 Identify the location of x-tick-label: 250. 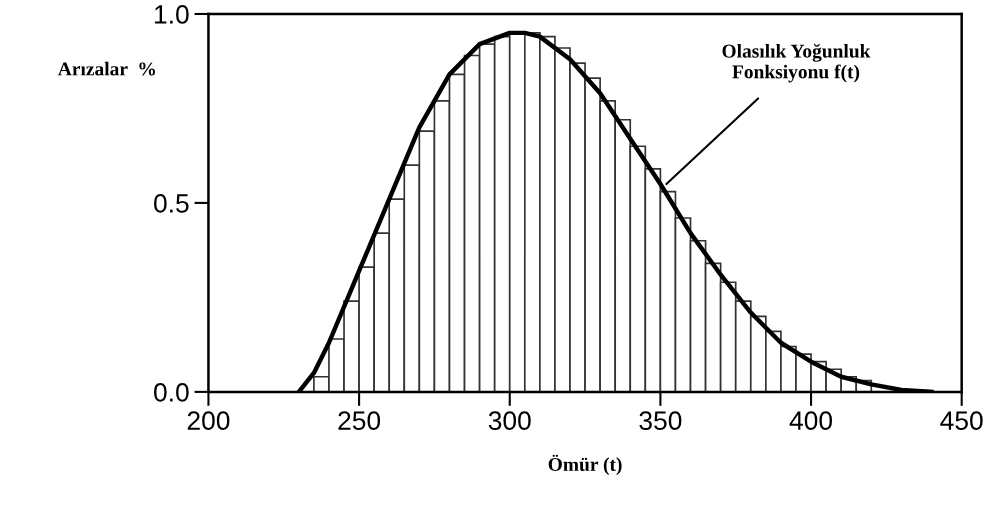
(359, 421).